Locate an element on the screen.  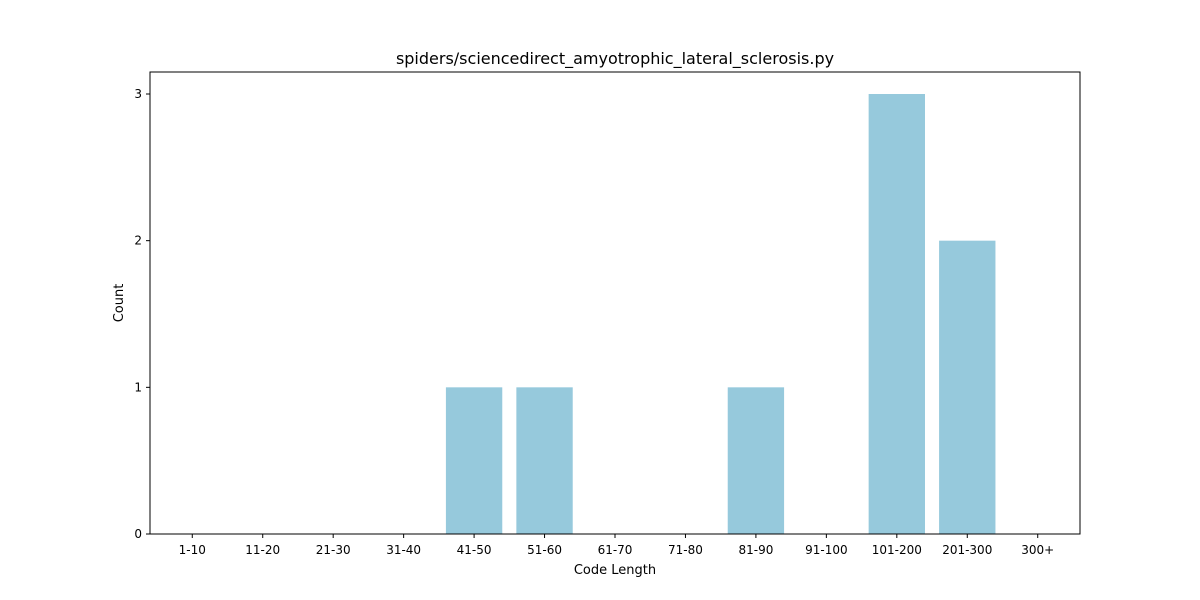
x-tick-label: 51-60 is located at coordinates (544, 550).